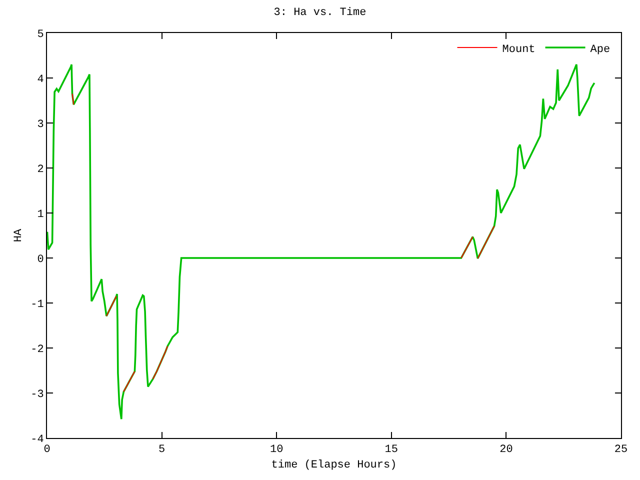 The height and width of the screenshot is (480, 640). What do you see at coordinates (40, 34) in the screenshot?
I see `y-tick-label: 5` at bounding box center [40, 34].